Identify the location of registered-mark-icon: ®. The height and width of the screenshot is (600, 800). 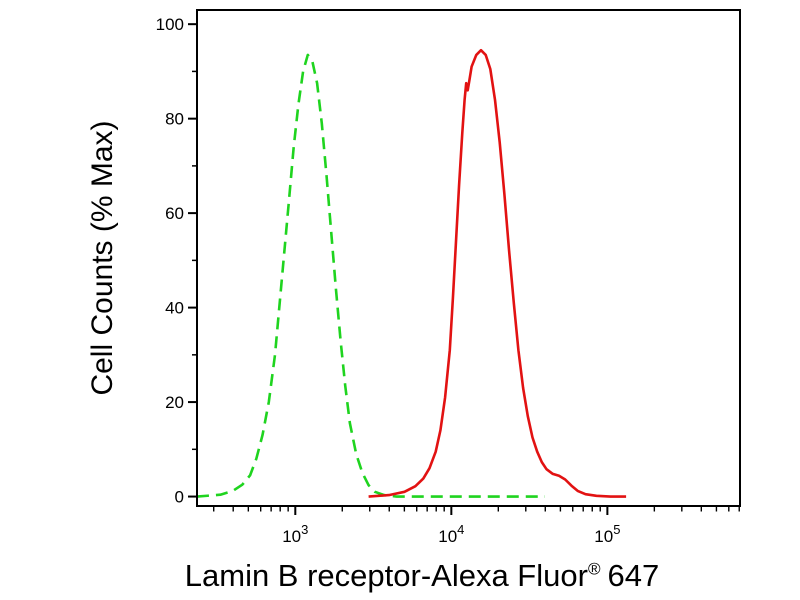
(594, 569).